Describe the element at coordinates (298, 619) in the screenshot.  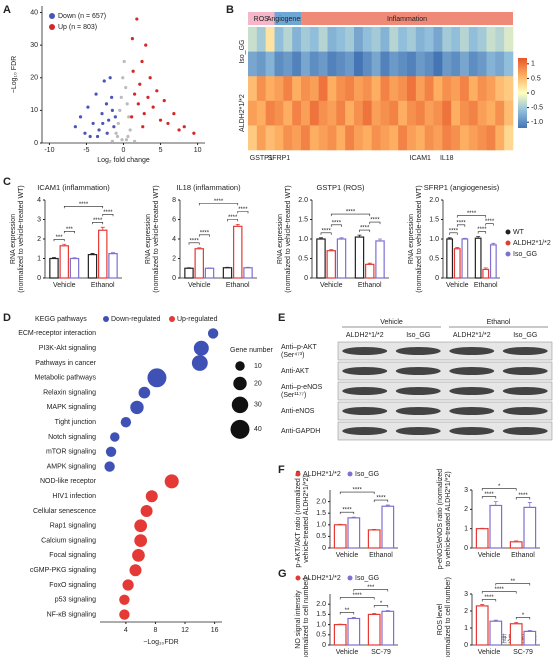
I see `y-axis-label: NO signal intensity` at that location.